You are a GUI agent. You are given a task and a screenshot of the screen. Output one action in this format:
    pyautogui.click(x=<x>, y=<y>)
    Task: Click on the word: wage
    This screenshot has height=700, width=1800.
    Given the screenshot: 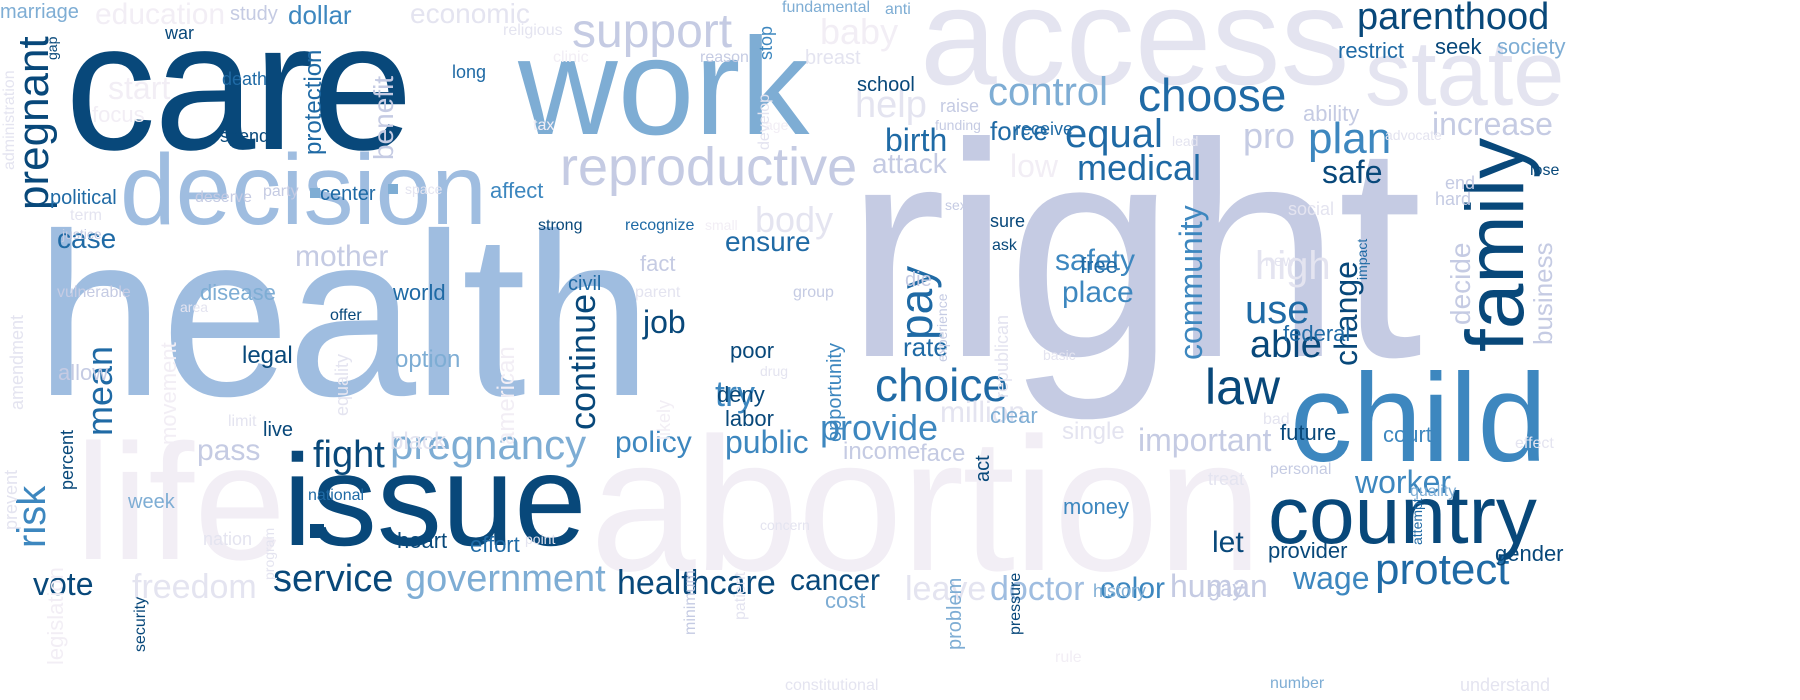 What is the action you would take?
    pyautogui.click(x=1331, y=578)
    